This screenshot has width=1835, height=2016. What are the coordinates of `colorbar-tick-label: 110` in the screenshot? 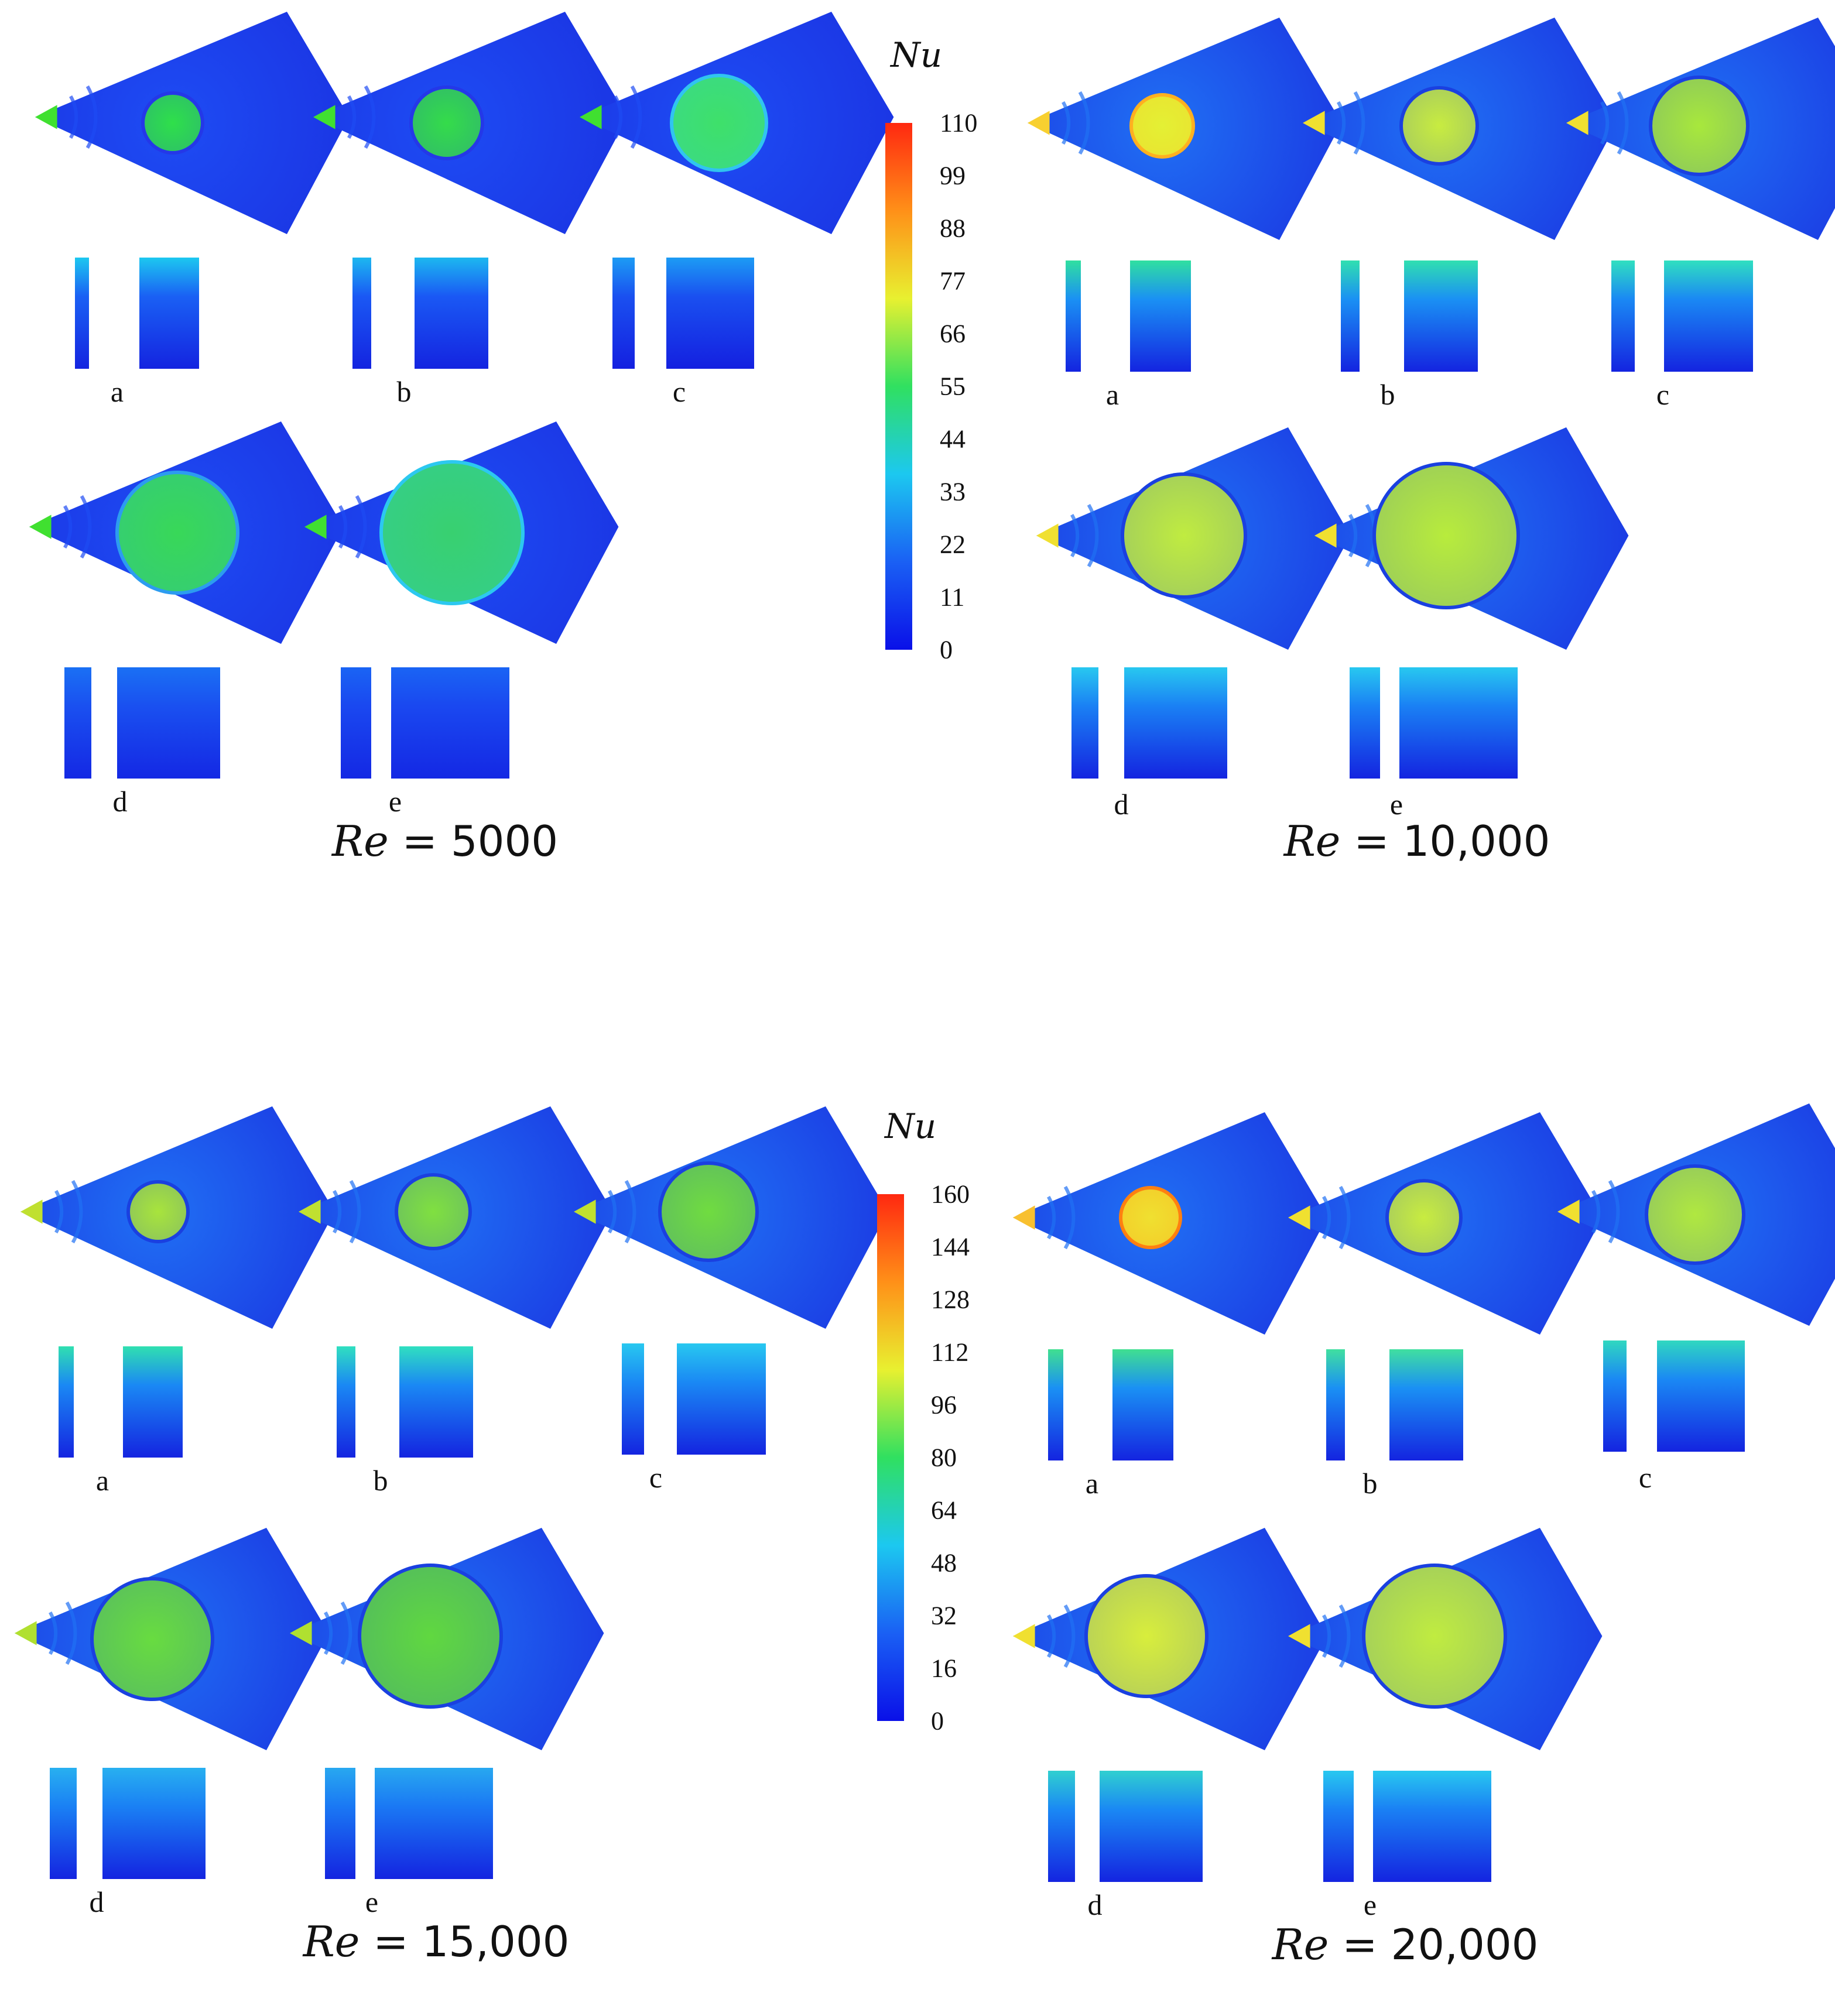 It's located at (959, 123).